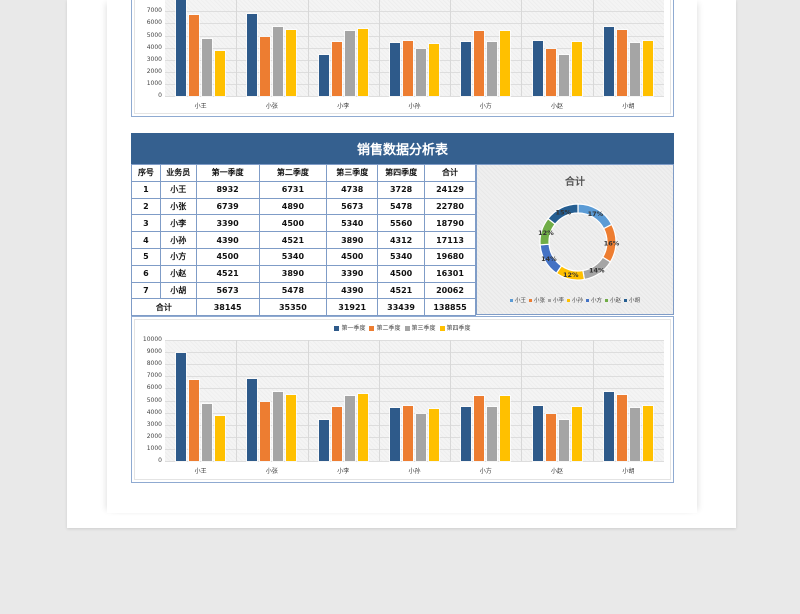 The image size is (800, 614). I want to click on row-q1: 4521, so click(227, 273).